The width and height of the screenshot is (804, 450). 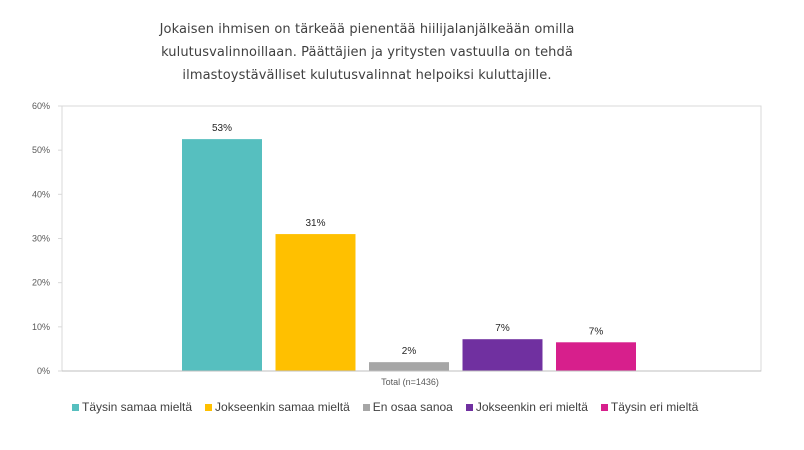 I want to click on legend-item: Jokseenkin eri mieltä, so click(x=526, y=407).